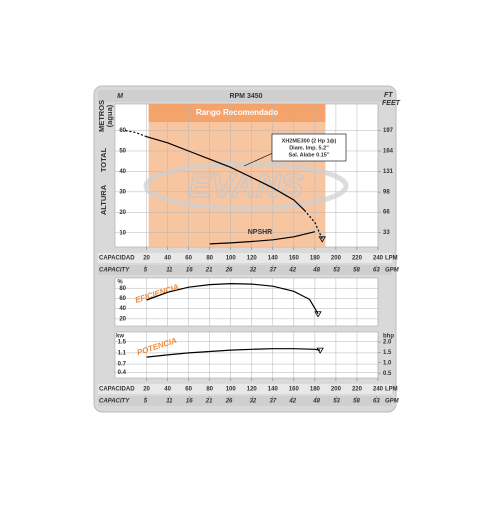  I want to click on x2-tick-label: 42, so click(292, 402).